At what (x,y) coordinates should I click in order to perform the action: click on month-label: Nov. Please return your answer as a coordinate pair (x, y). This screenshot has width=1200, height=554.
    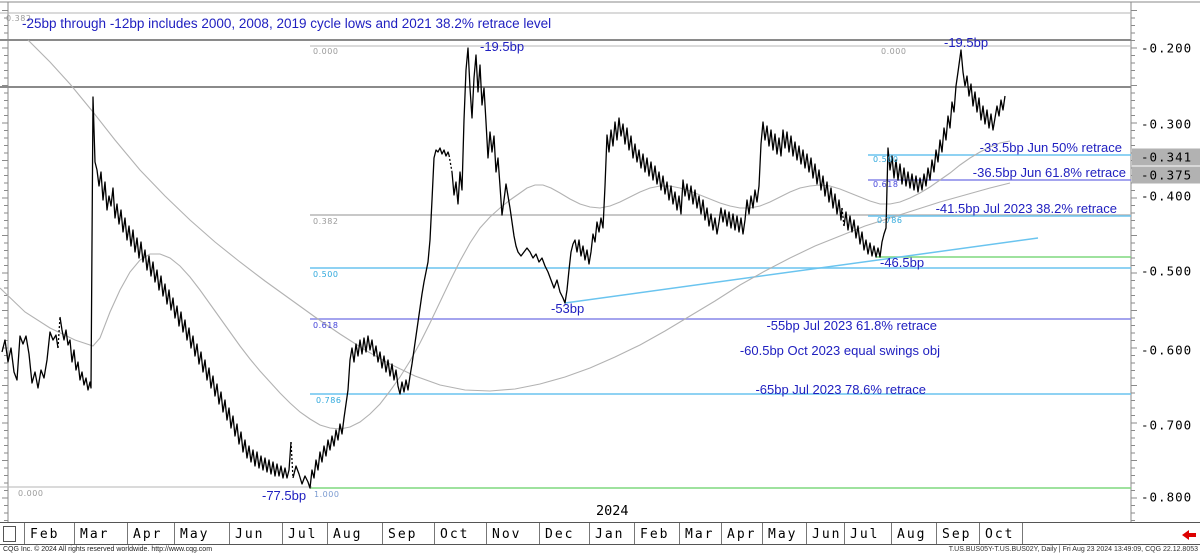
    Looking at the image, I should click on (507, 534).